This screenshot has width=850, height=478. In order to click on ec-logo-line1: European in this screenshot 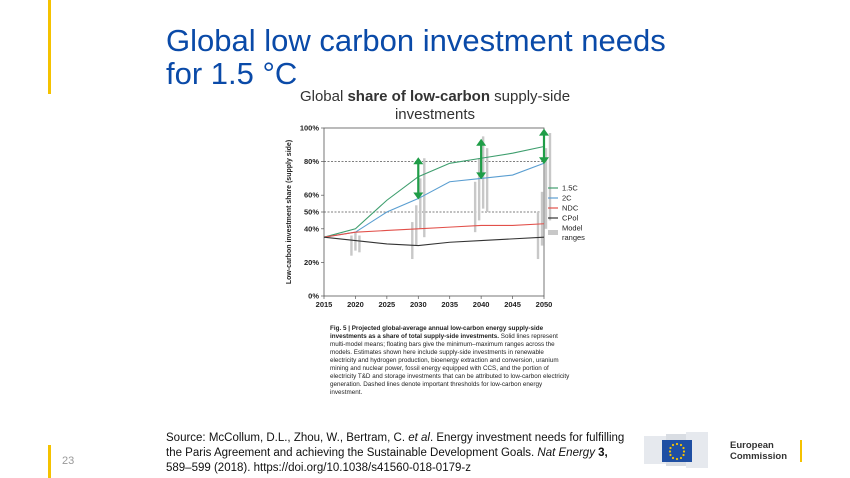, I will do `click(752, 445)`.